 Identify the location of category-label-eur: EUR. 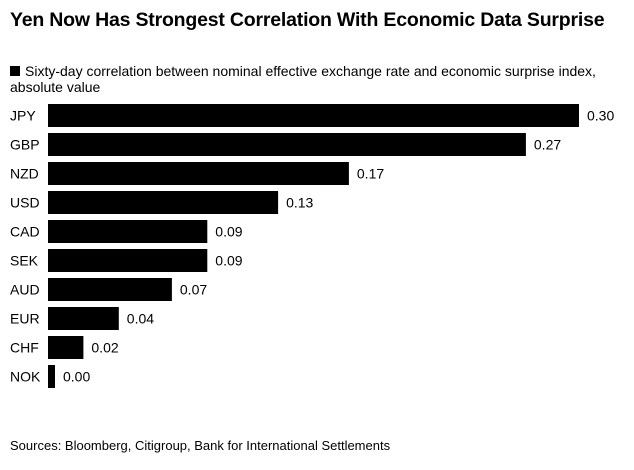
(25, 319).